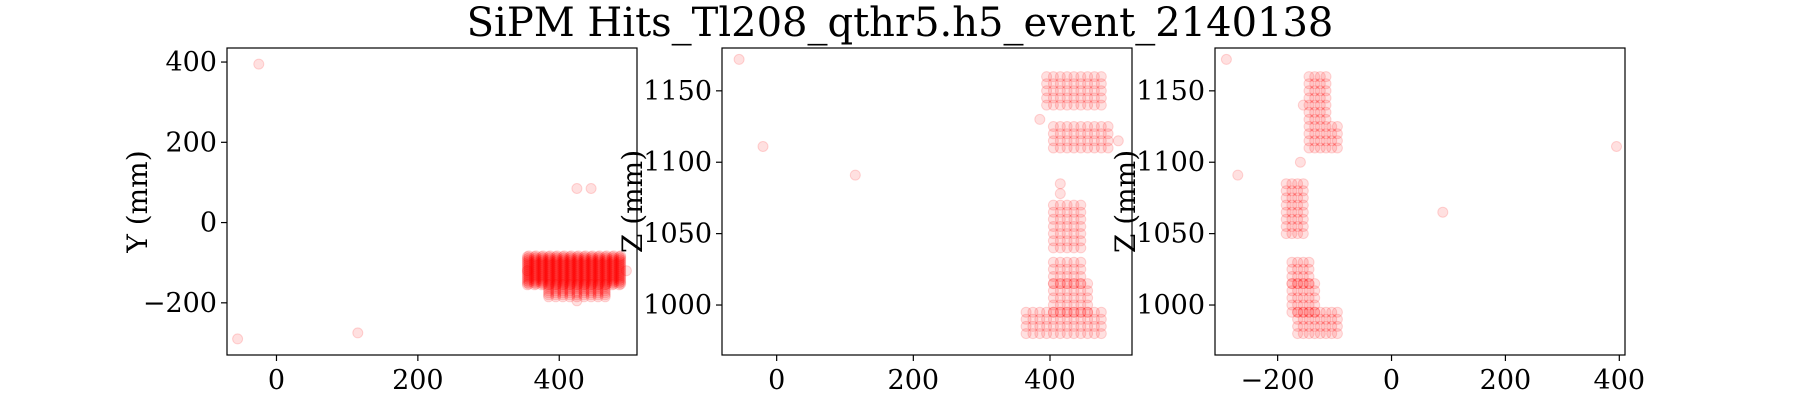  Describe the element at coordinates (276, 380) in the screenshot. I see `x-tick-label: 0` at that location.